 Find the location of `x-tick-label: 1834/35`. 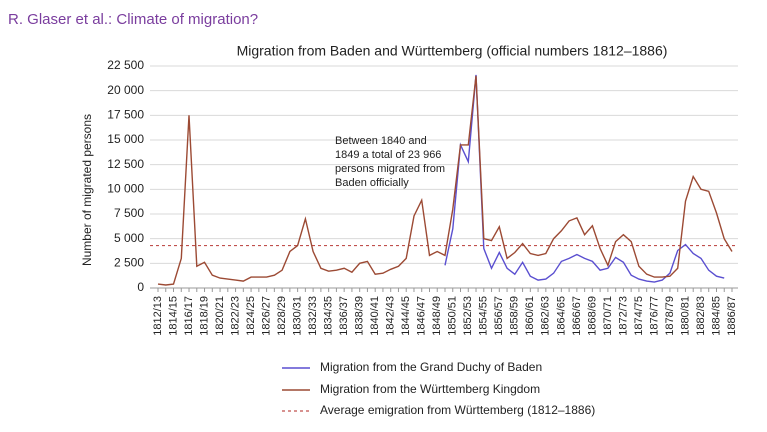

x-tick-label: 1834/35 is located at coordinates (329, 316).